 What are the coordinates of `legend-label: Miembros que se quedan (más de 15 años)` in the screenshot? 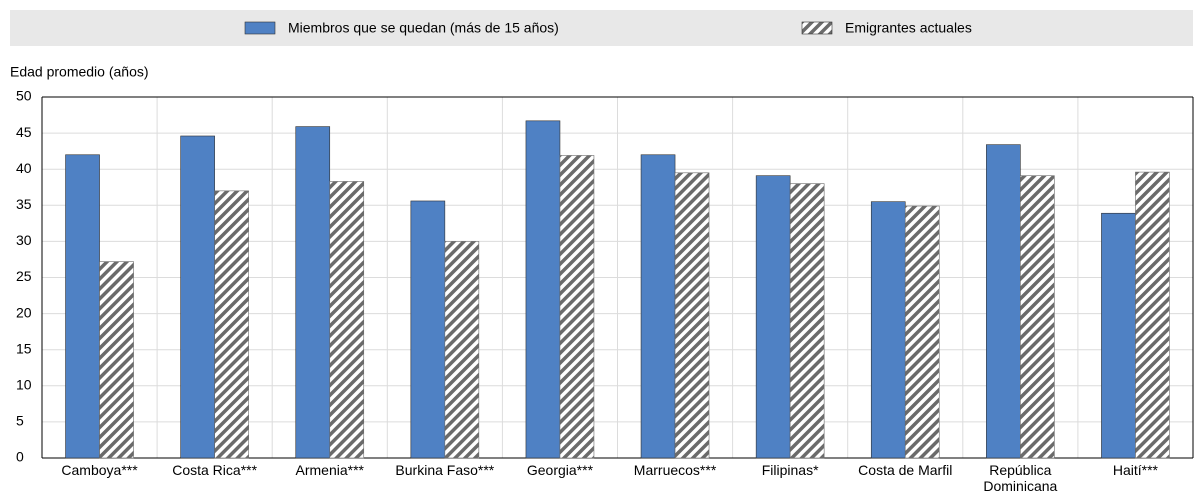 It's located at (423, 28).